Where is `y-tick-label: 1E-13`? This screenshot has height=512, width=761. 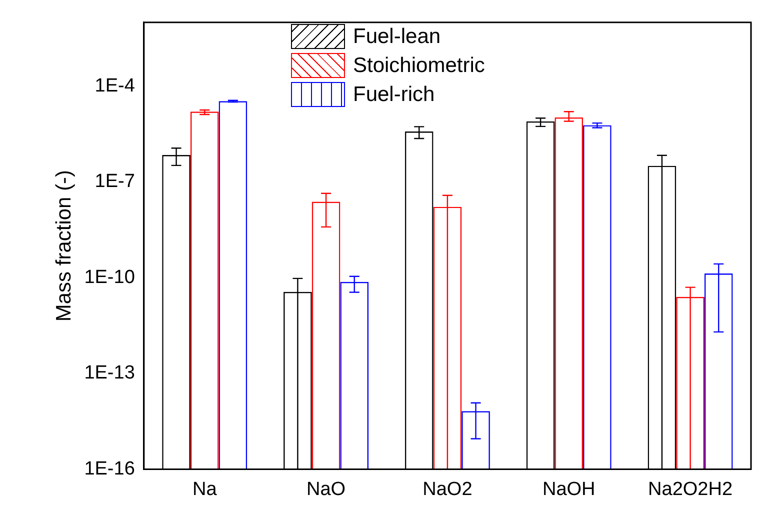 y-tick-label: 1E-13 is located at coordinates (109, 373).